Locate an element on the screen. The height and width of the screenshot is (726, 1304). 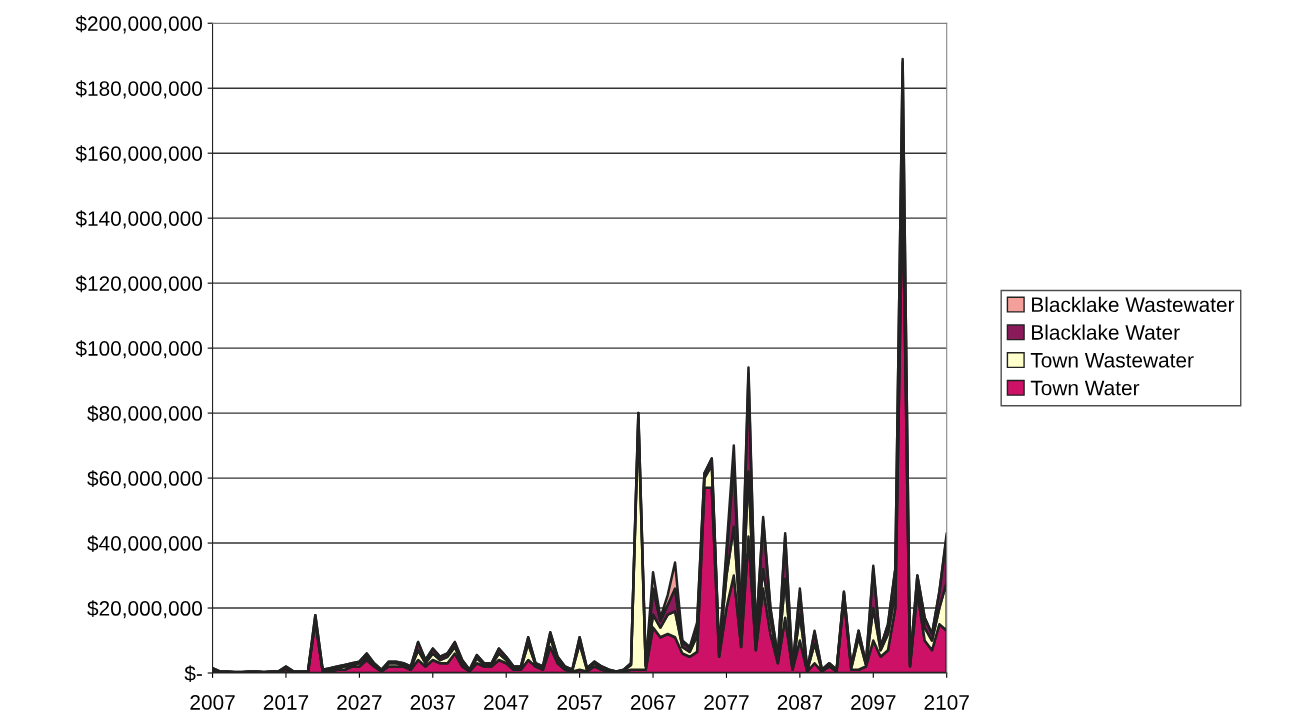
legend-label: Town Water is located at coordinates (1085, 388).